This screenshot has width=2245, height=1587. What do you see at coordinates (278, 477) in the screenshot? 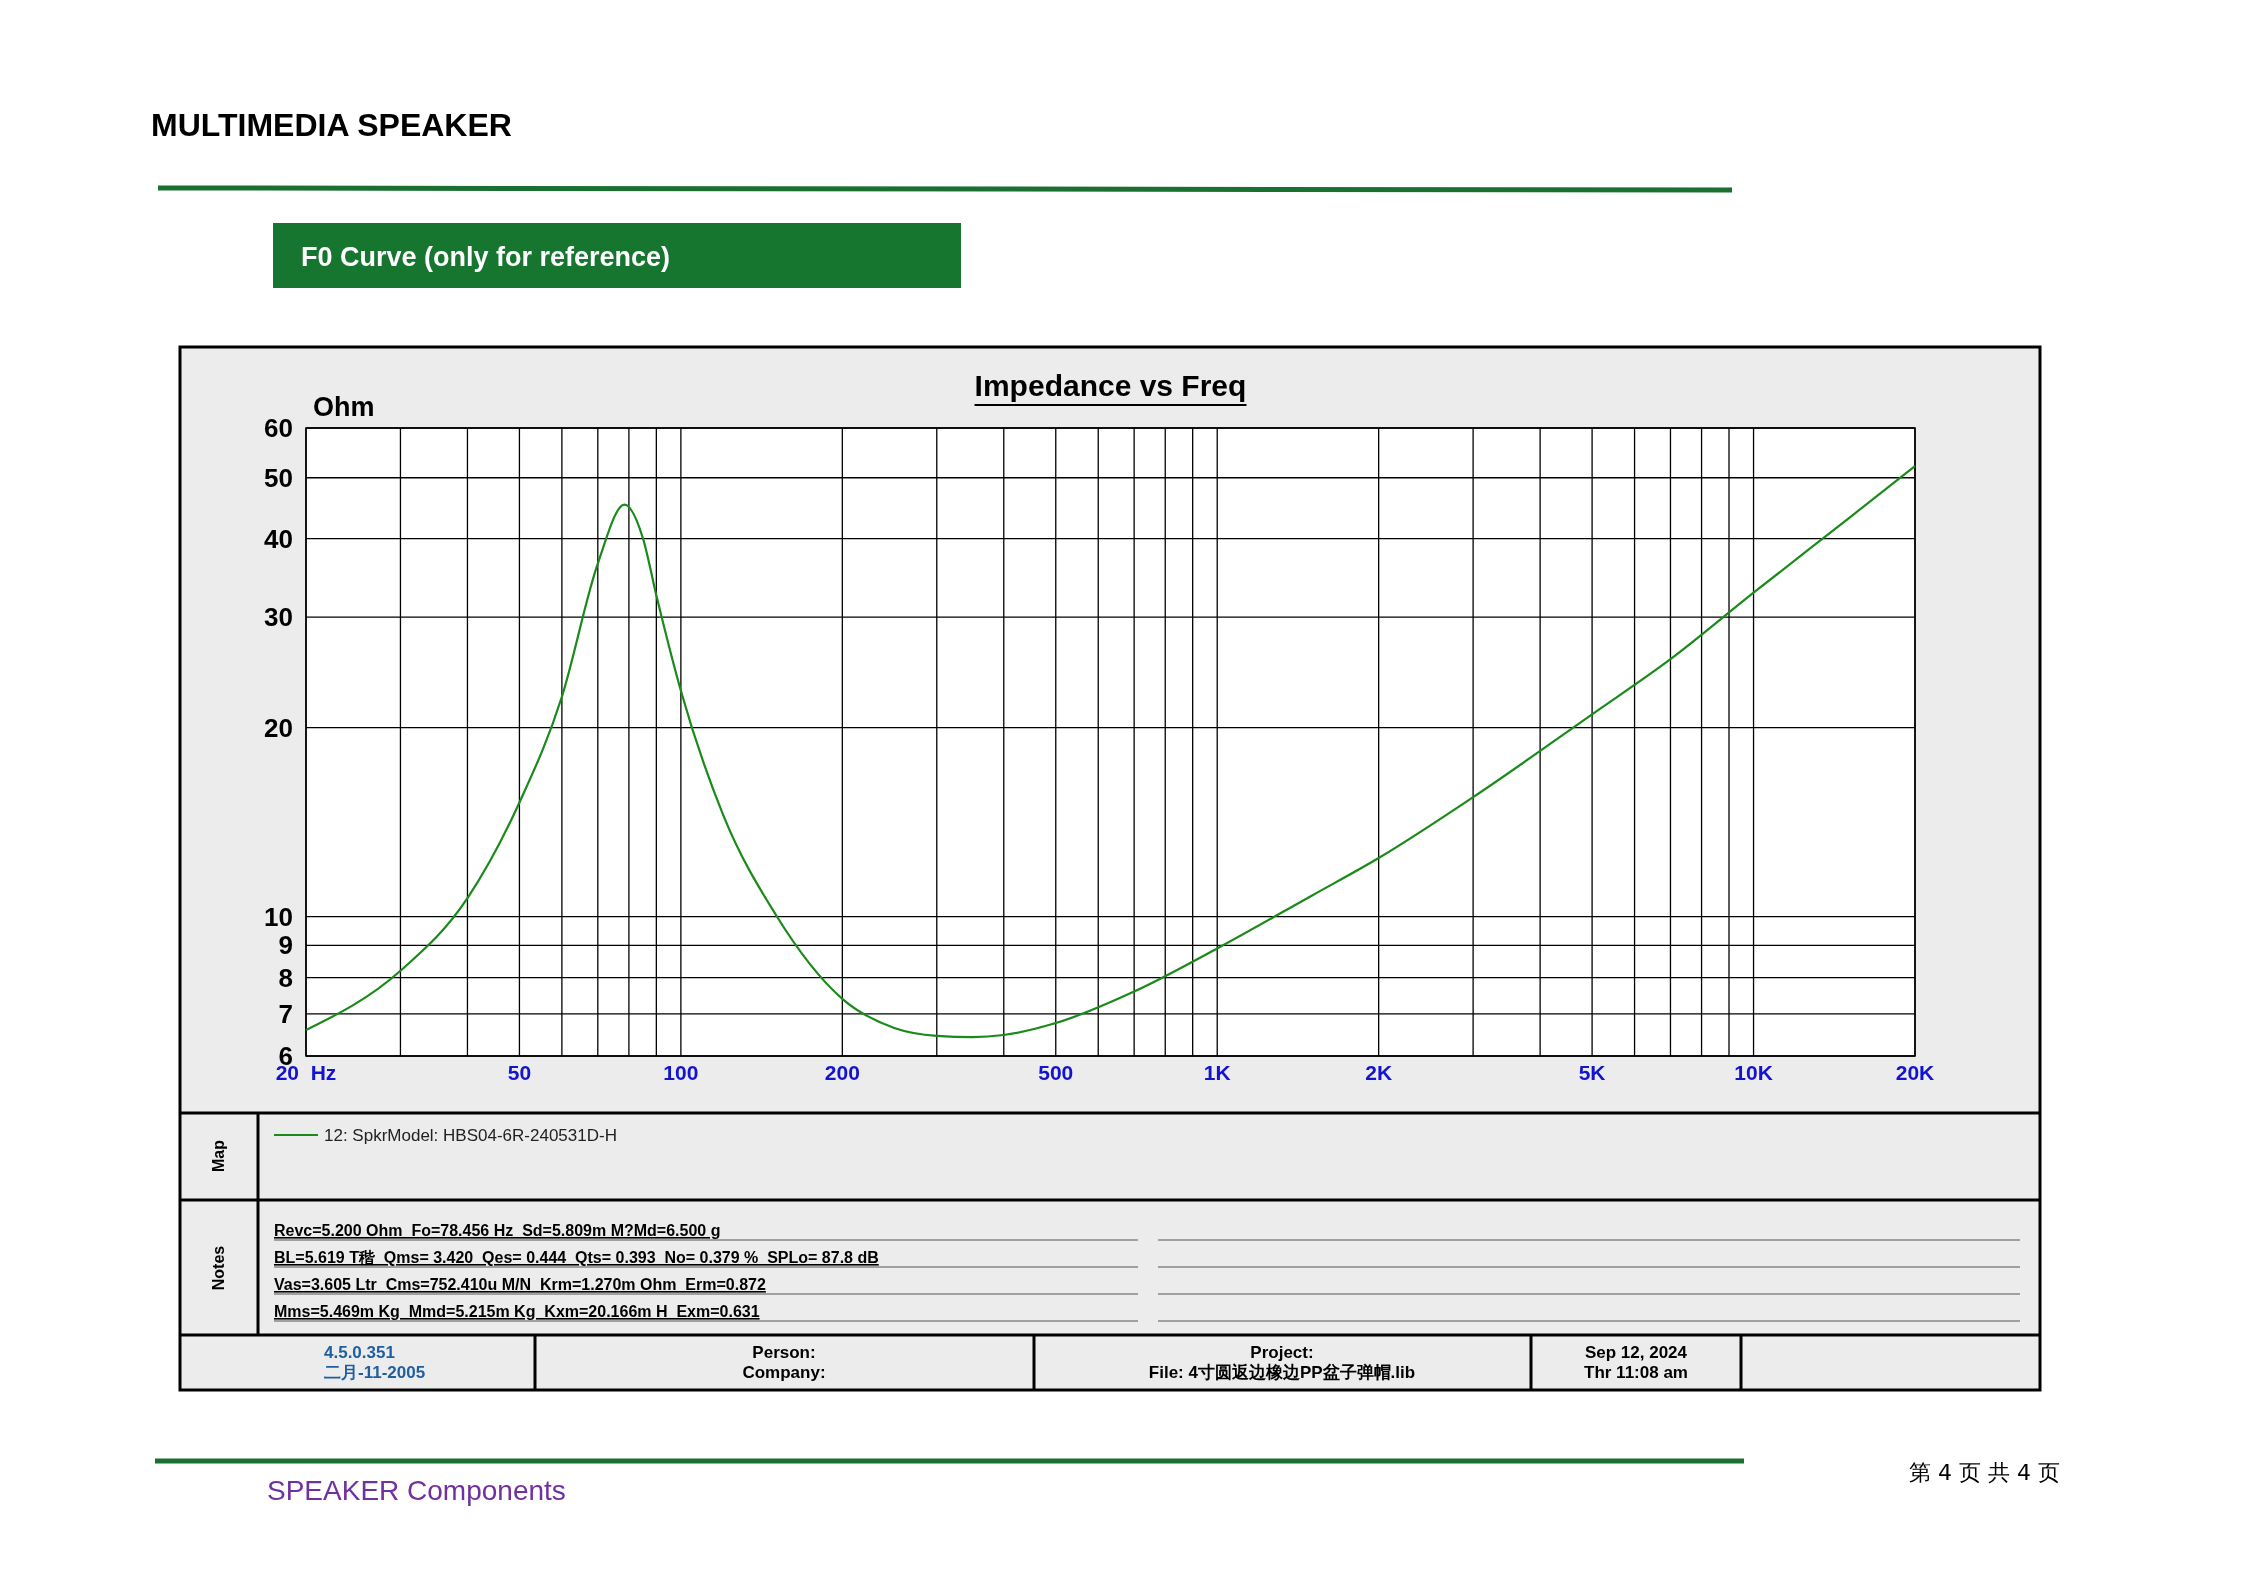
I see `y-tick-label: 50` at bounding box center [278, 477].